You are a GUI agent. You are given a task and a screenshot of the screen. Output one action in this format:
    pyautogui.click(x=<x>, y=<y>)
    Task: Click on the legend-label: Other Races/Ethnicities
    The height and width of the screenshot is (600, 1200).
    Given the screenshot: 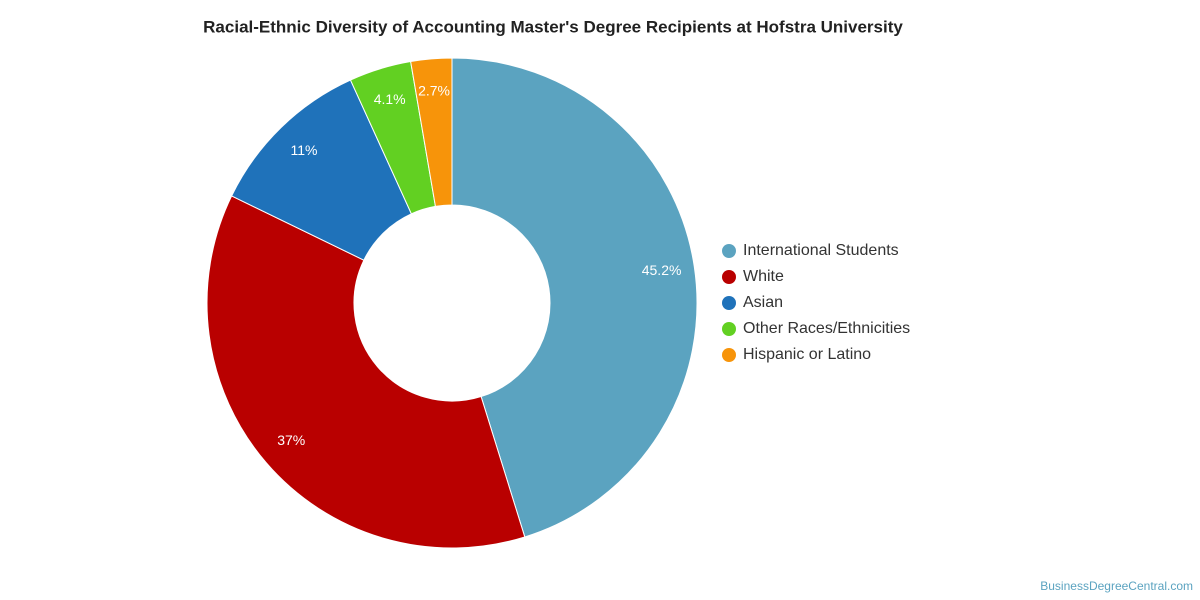 What is the action you would take?
    pyautogui.click(x=826, y=328)
    